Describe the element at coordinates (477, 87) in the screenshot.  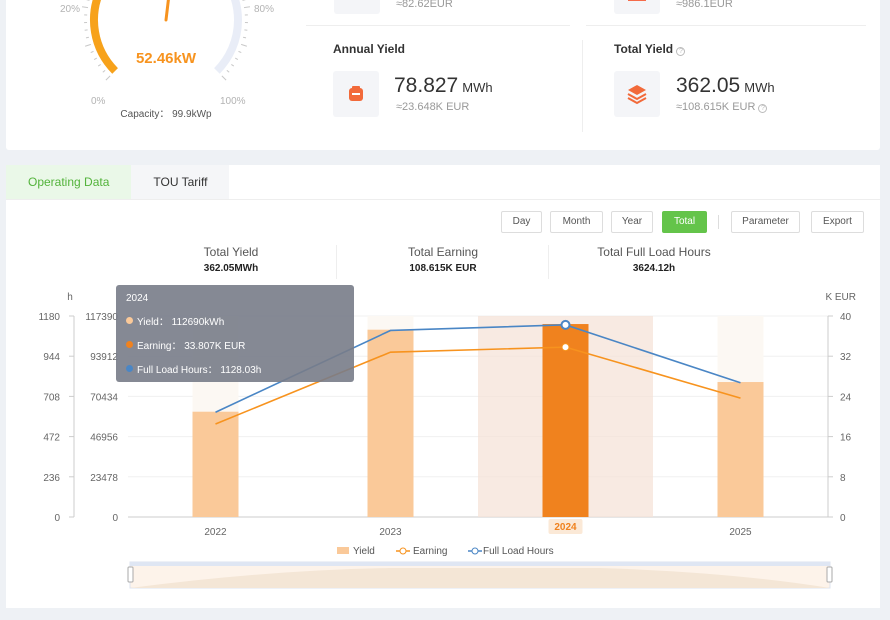
I see `annual-yield-unit: MWh` at that location.